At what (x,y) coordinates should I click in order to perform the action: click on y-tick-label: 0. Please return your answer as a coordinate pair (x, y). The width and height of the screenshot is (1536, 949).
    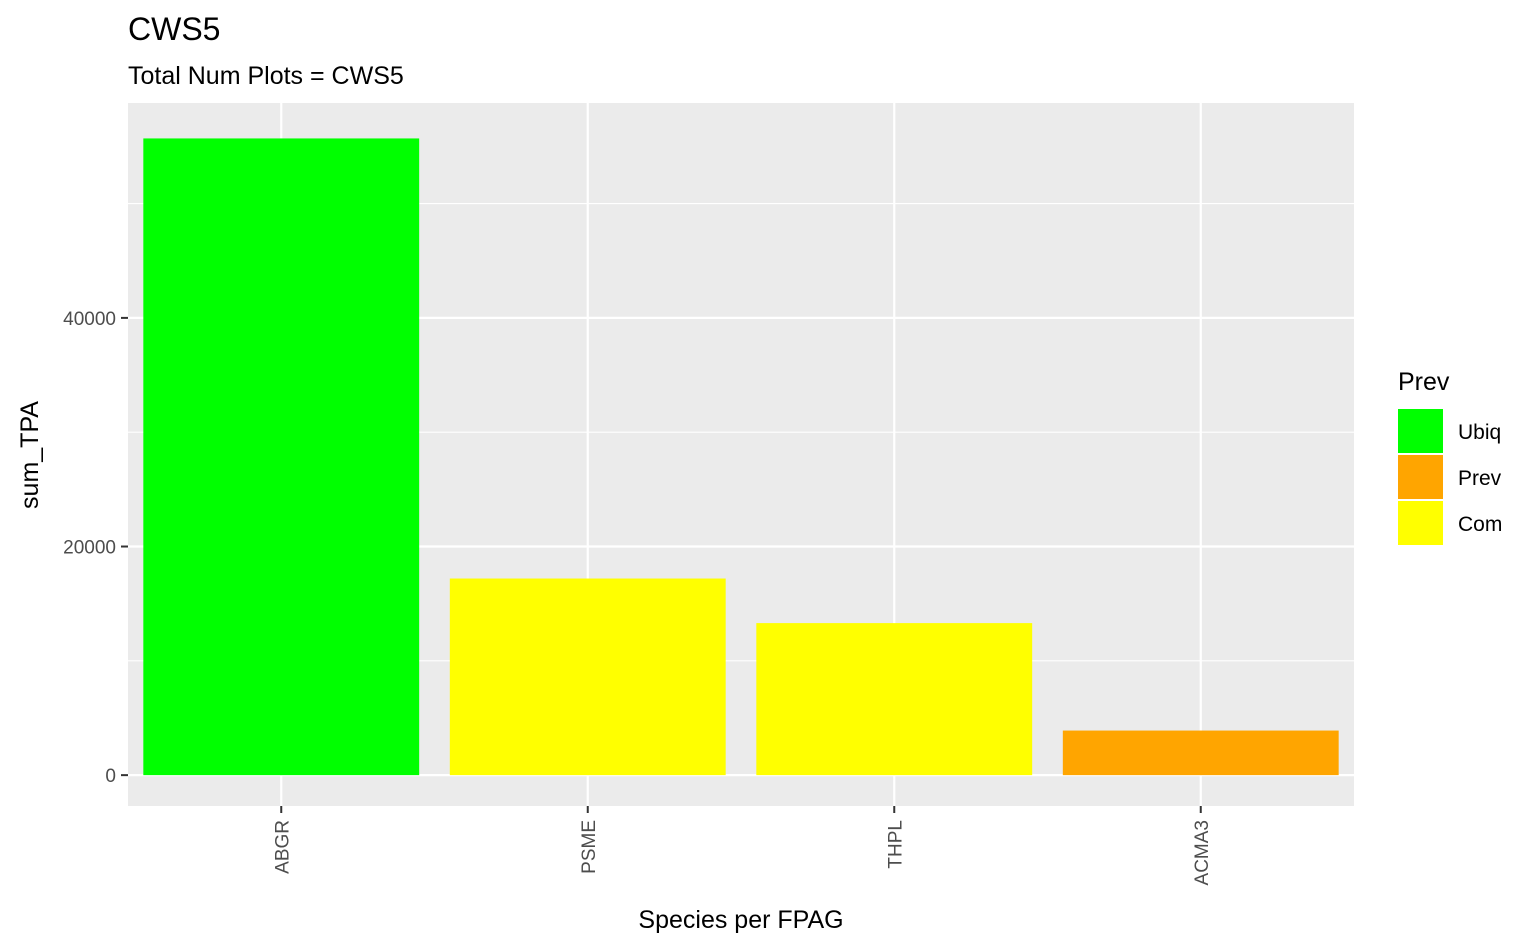
    Looking at the image, I should click on (110, 776).